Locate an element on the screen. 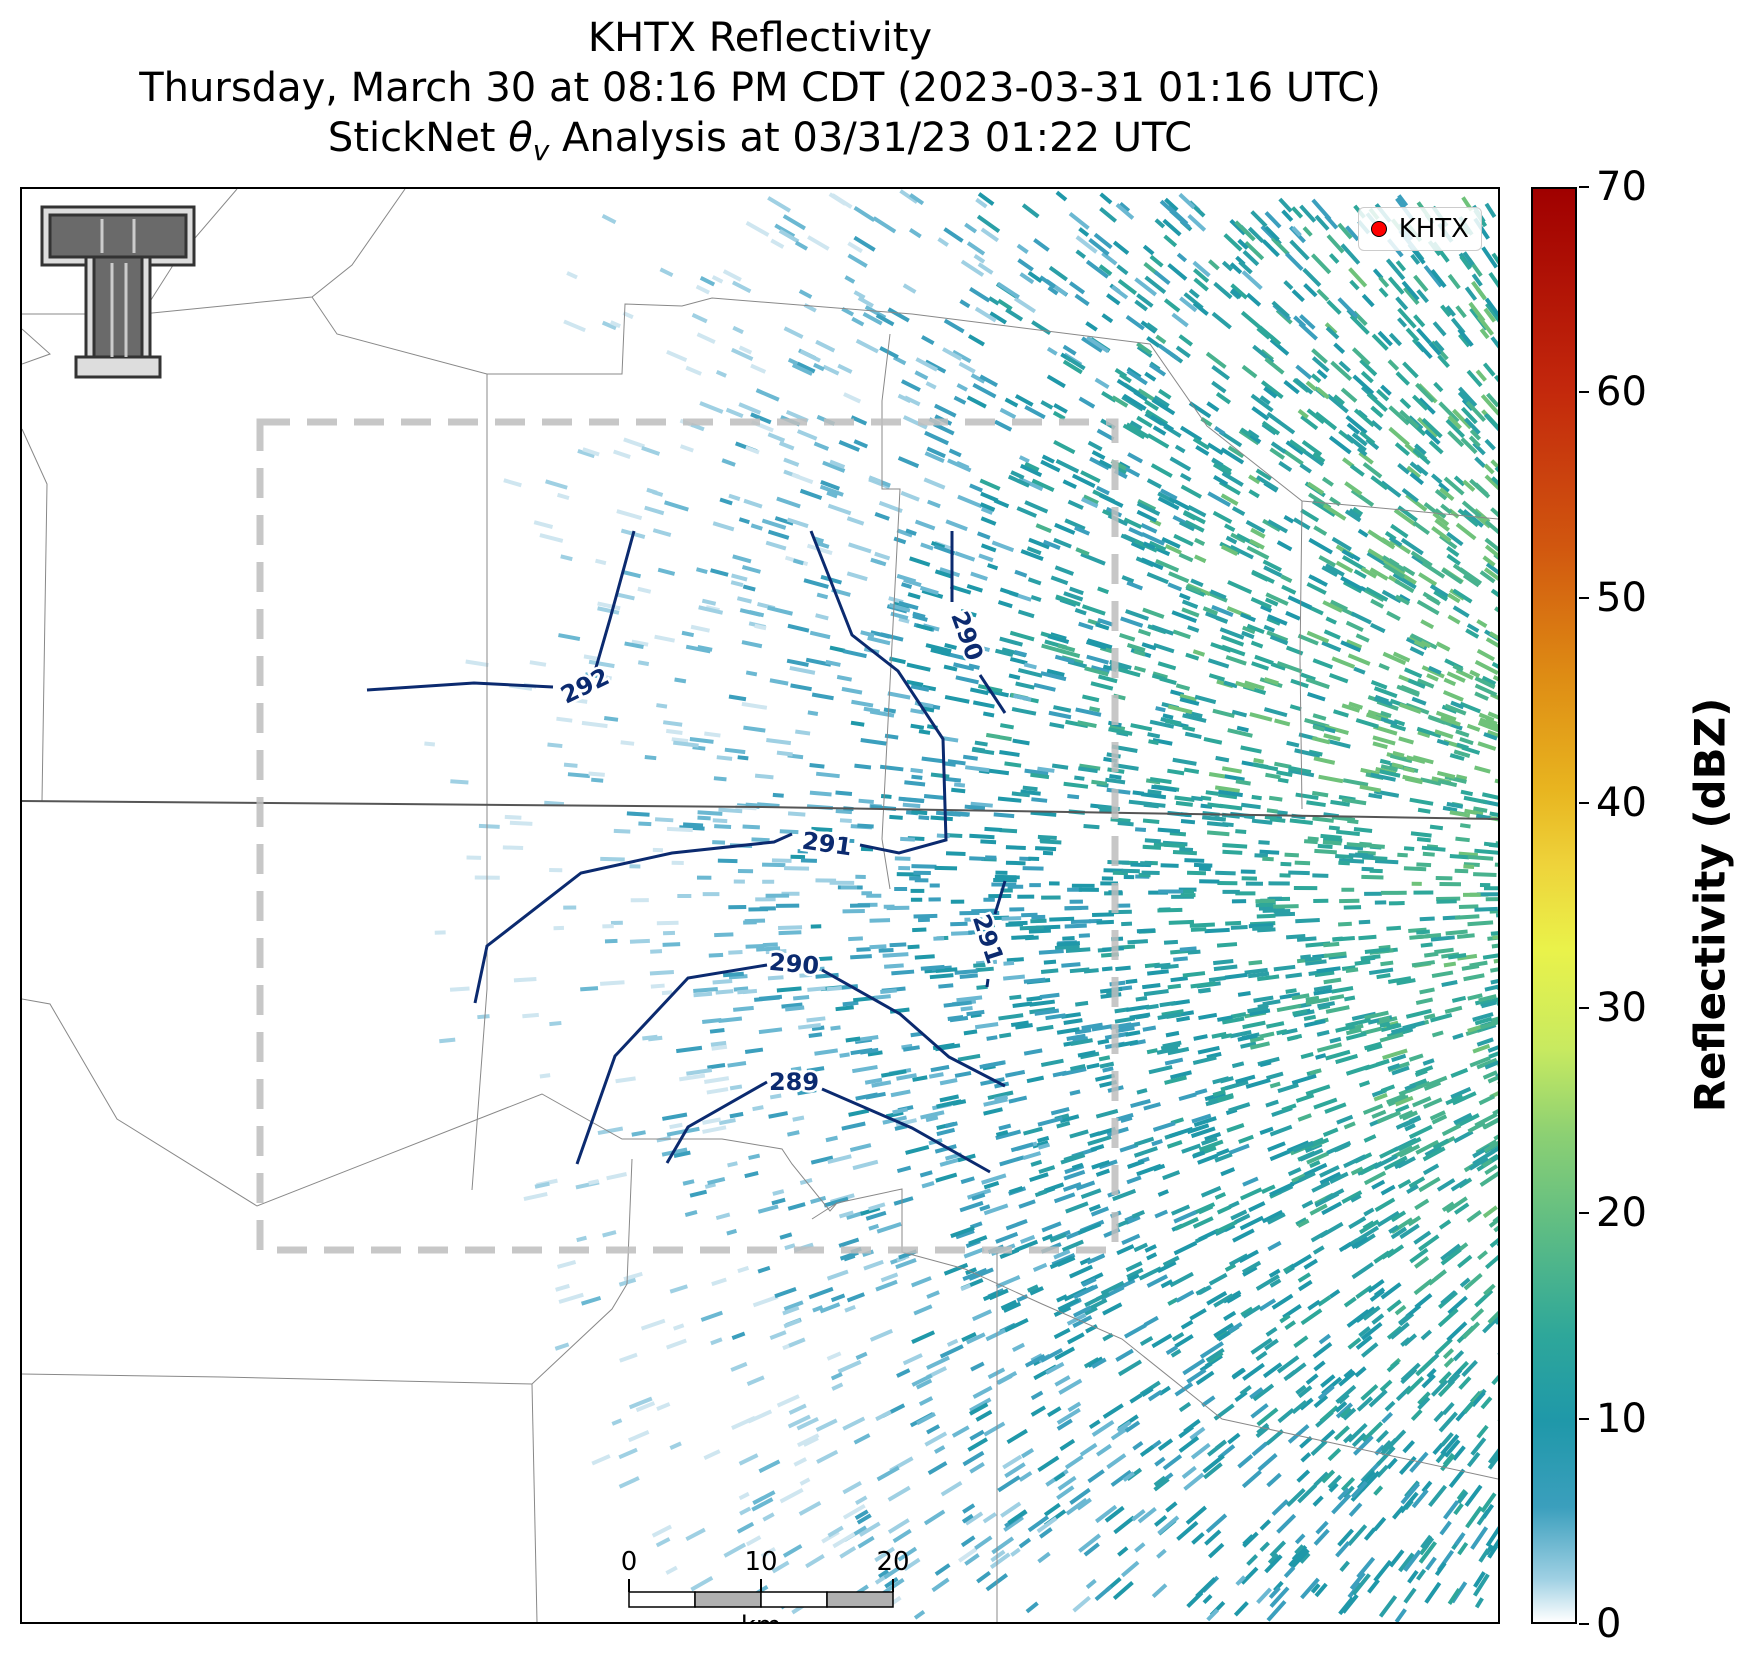  scale-unit: km is located at coordinates (761, 1616).